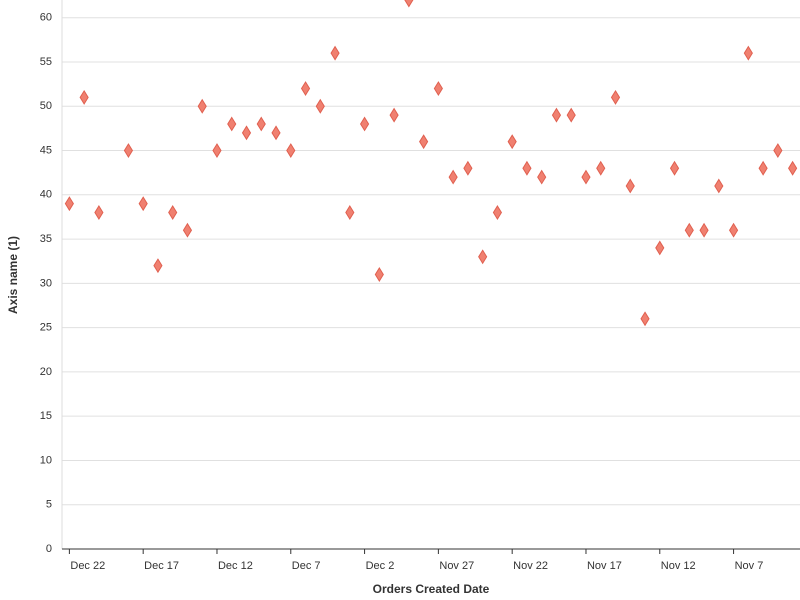 Image resolution: width=800 pixels, height=600 pixels. Describe the element at coordinates (46, 372) in the screenshot. I see `y-tick-label: 20` at that location.